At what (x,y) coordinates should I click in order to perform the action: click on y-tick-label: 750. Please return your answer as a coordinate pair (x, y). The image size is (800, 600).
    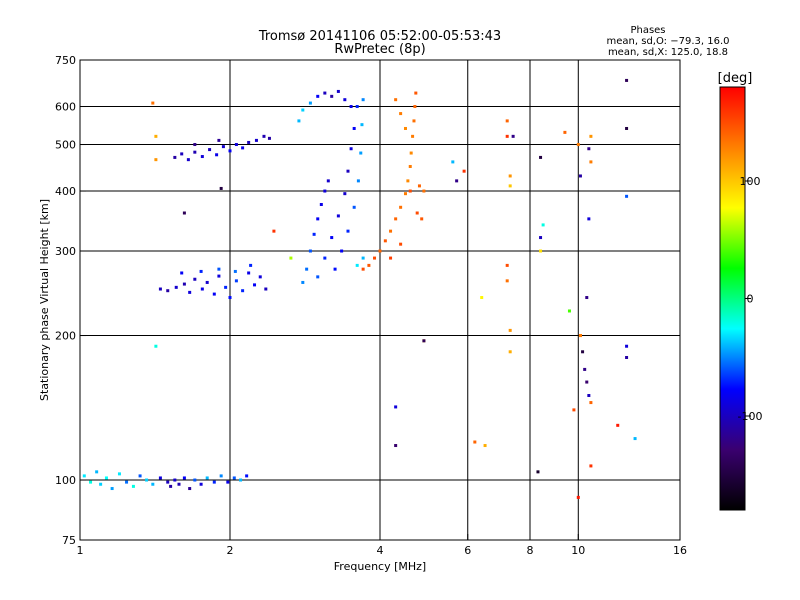
    Looking at the image, I should click on (65, 60).